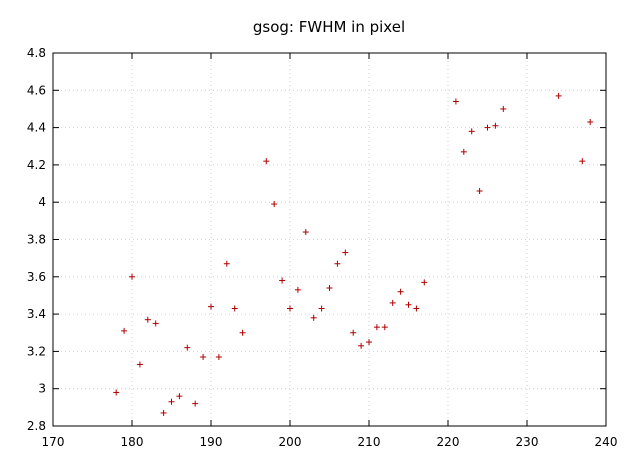 The width and height of the screenshot is (630, 464). What do you see at coordinates (448, 442) in the screenshot?
I see `x-tick-label: 220` at bounding box center [448, 442].